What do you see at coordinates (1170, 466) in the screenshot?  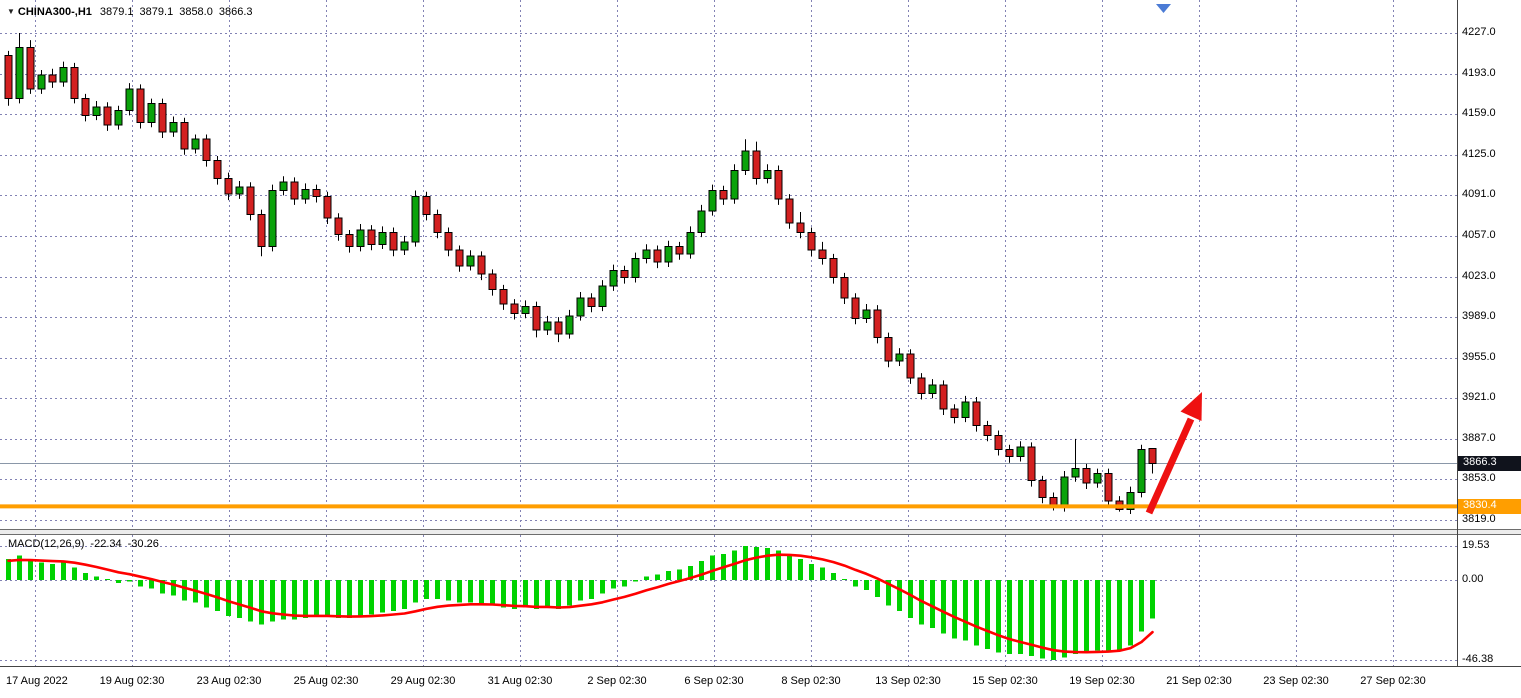 I see `breakout-arrow` at bounding box center [1170, 466].